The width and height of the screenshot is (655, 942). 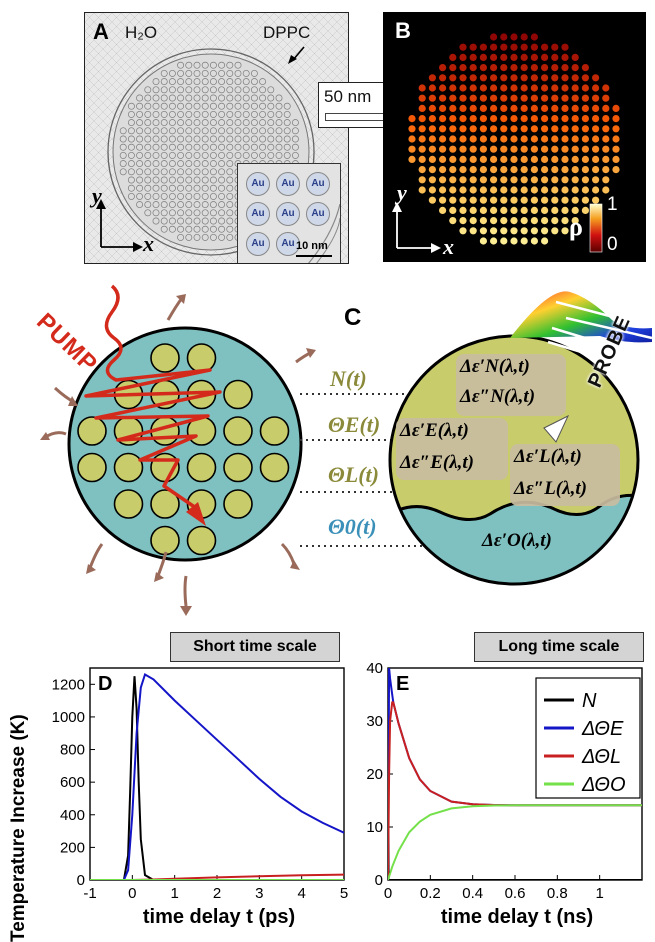 I want to click on y-tick-label: 400, so click(x=72, y=815).